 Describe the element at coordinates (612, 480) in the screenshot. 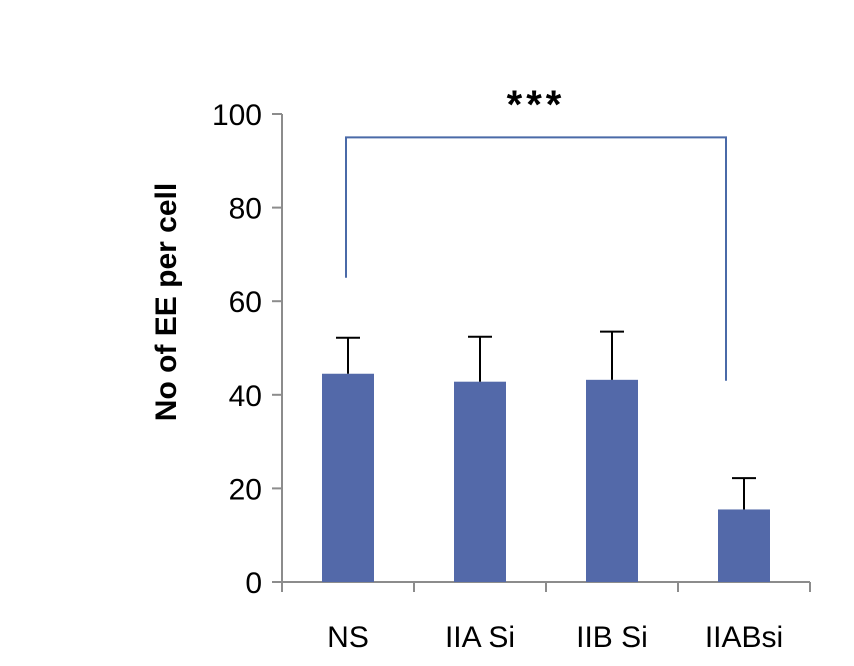

I see `bar-iib-si` at that location.